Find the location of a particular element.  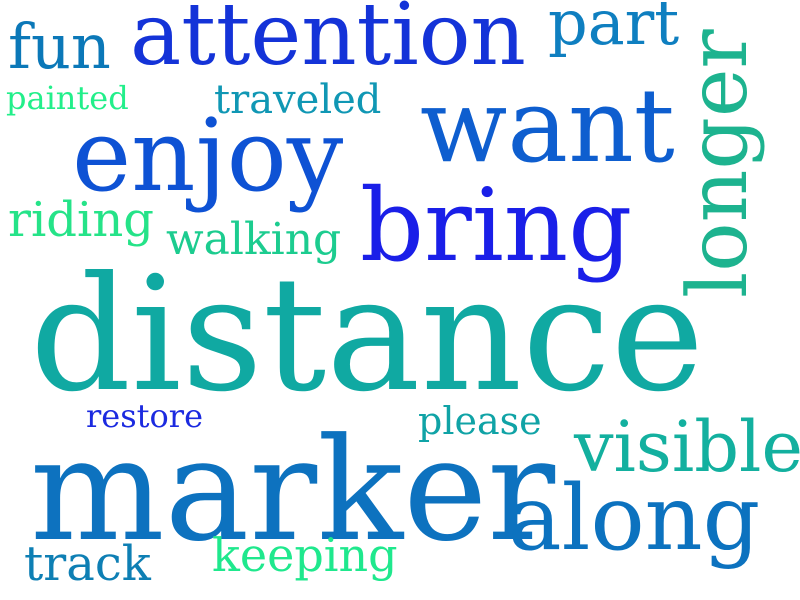

word-painted: painted is located at coordinates (67, 98).